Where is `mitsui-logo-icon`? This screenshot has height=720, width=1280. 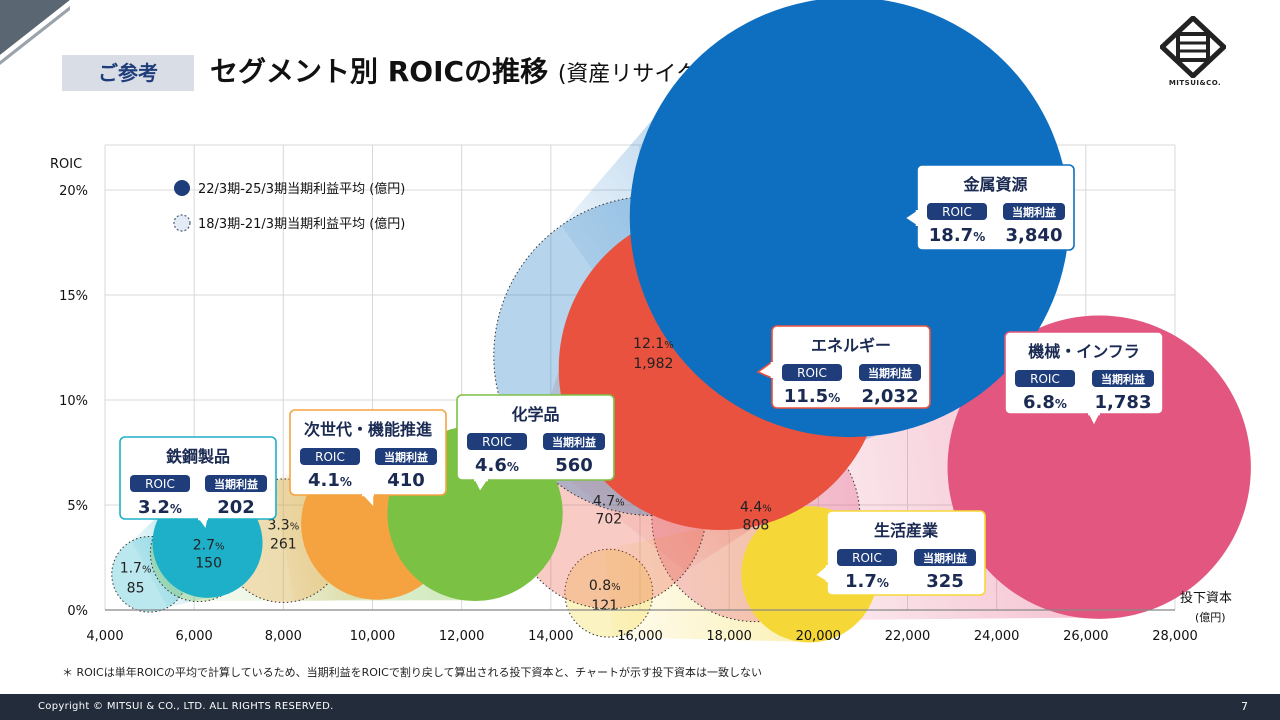 mitsui-logo-icon is located at coordinates (1193, 47).